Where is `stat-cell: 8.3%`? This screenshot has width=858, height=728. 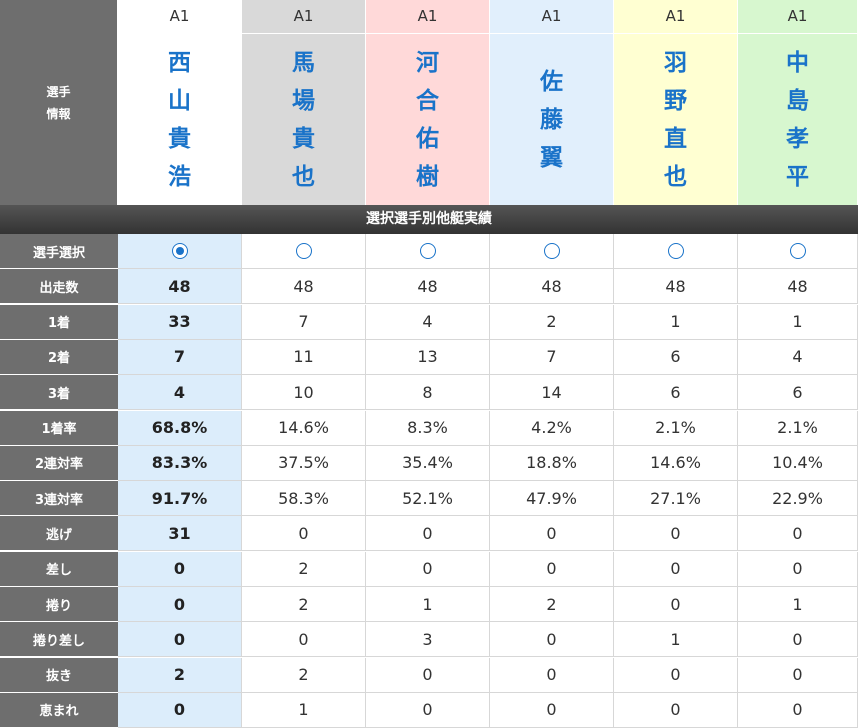
stat-cell: 8.3% is located at coordinates (428, 428).